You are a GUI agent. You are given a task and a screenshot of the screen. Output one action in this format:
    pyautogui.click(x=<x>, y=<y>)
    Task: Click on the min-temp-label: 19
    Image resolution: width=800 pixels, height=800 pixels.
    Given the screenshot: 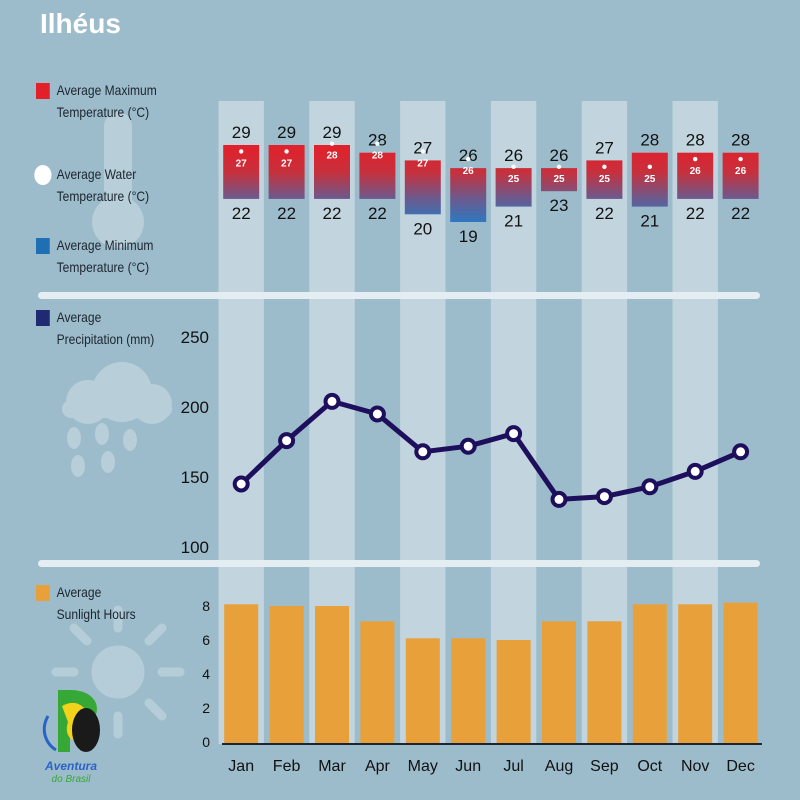 What is the action you would take?
    pyautogui.click(x=468, y=236)
    